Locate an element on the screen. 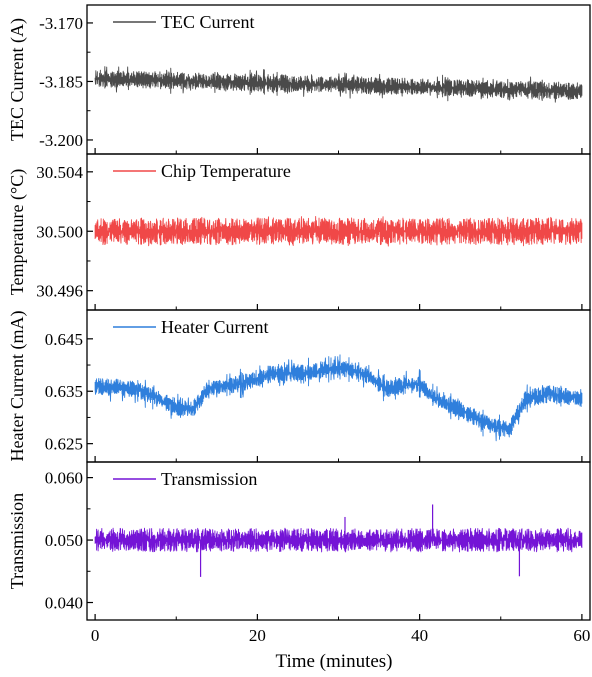 Image resolution: width=592 pixels, height=677 pixels. series-line-heater-current is located at coordinates (338, 398).